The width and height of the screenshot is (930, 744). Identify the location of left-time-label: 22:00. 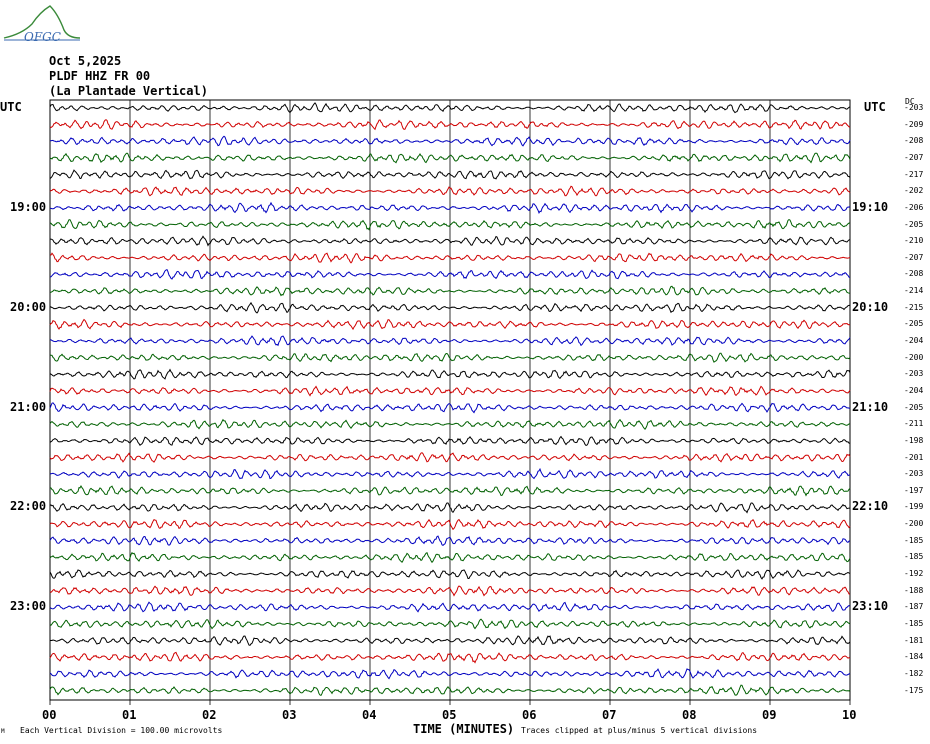
(28, 506).